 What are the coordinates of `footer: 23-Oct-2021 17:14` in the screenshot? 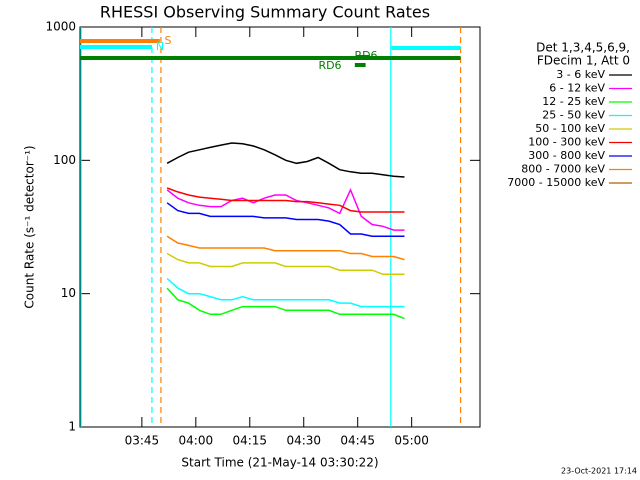 It's located at (599, 471).